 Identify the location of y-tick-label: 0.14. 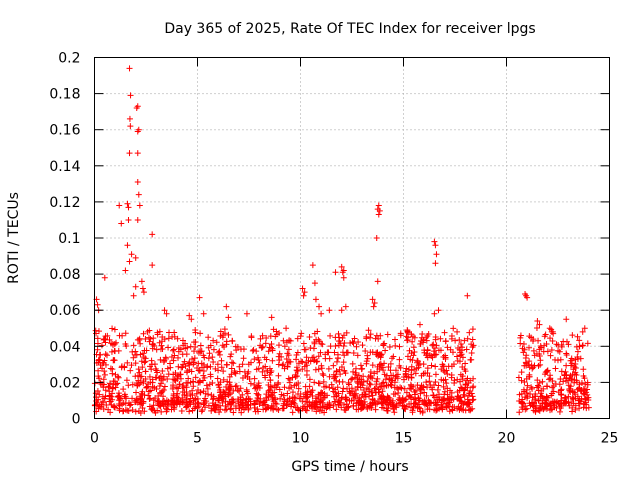
(64, 167).